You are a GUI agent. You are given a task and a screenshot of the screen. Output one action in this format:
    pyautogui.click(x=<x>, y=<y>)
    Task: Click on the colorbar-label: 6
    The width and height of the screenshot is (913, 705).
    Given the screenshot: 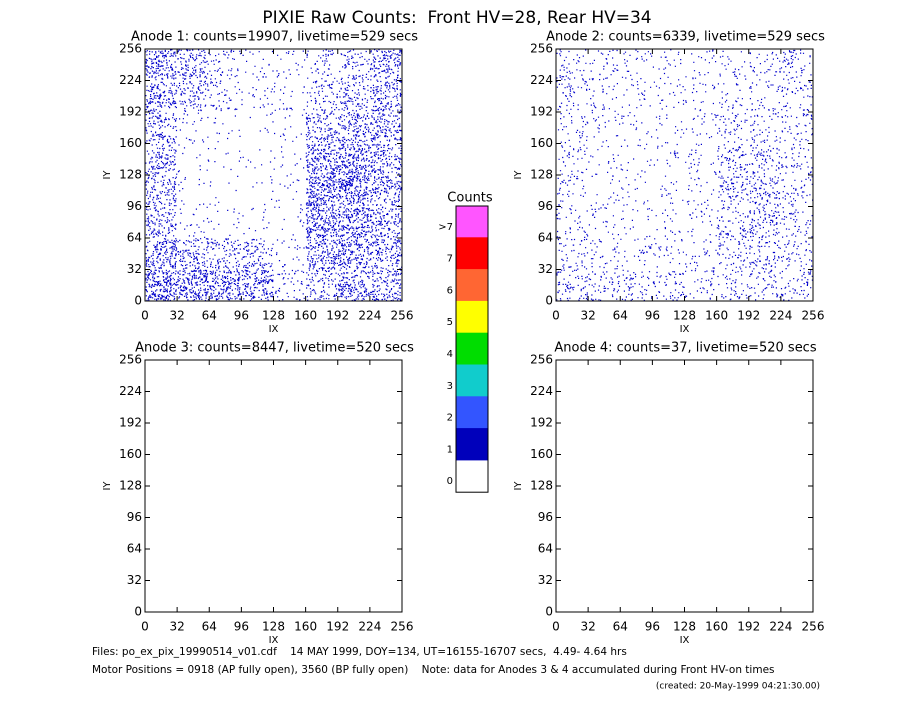 What is the action you would take?
    pyautogui.click(x=450, y=290)
    